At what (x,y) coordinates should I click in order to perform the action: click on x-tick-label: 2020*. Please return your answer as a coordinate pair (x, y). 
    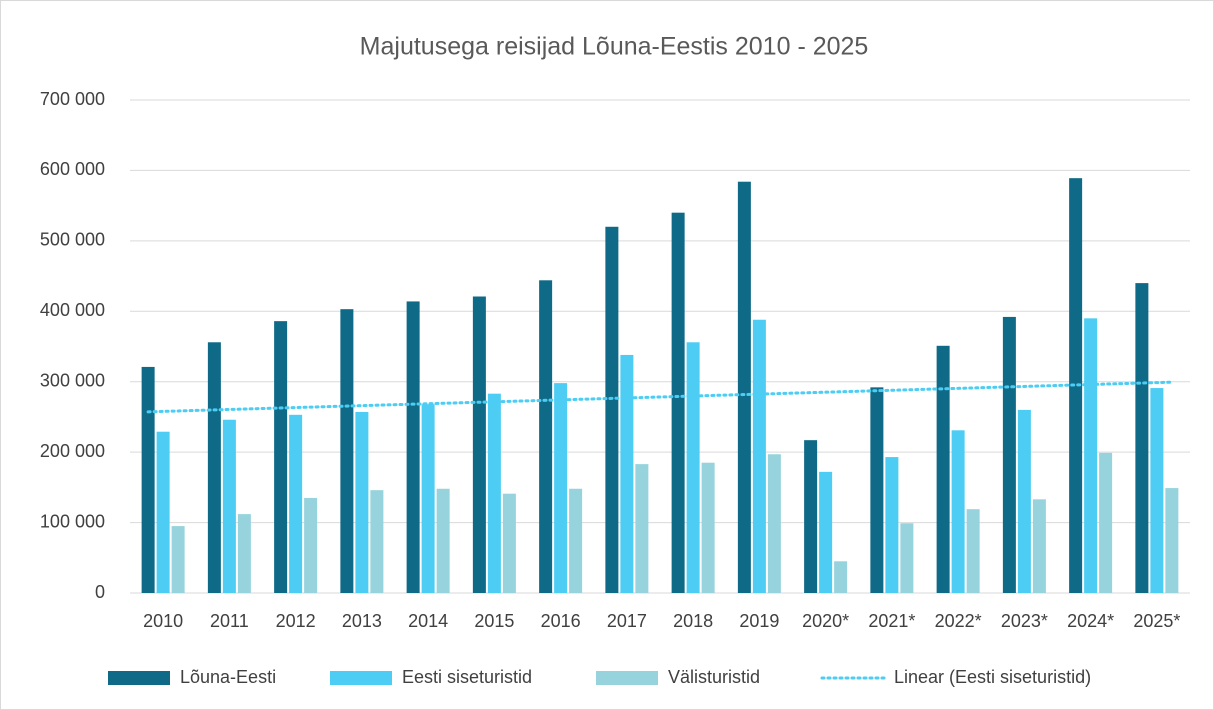
    Looking at the image, I should click on (825, 621).